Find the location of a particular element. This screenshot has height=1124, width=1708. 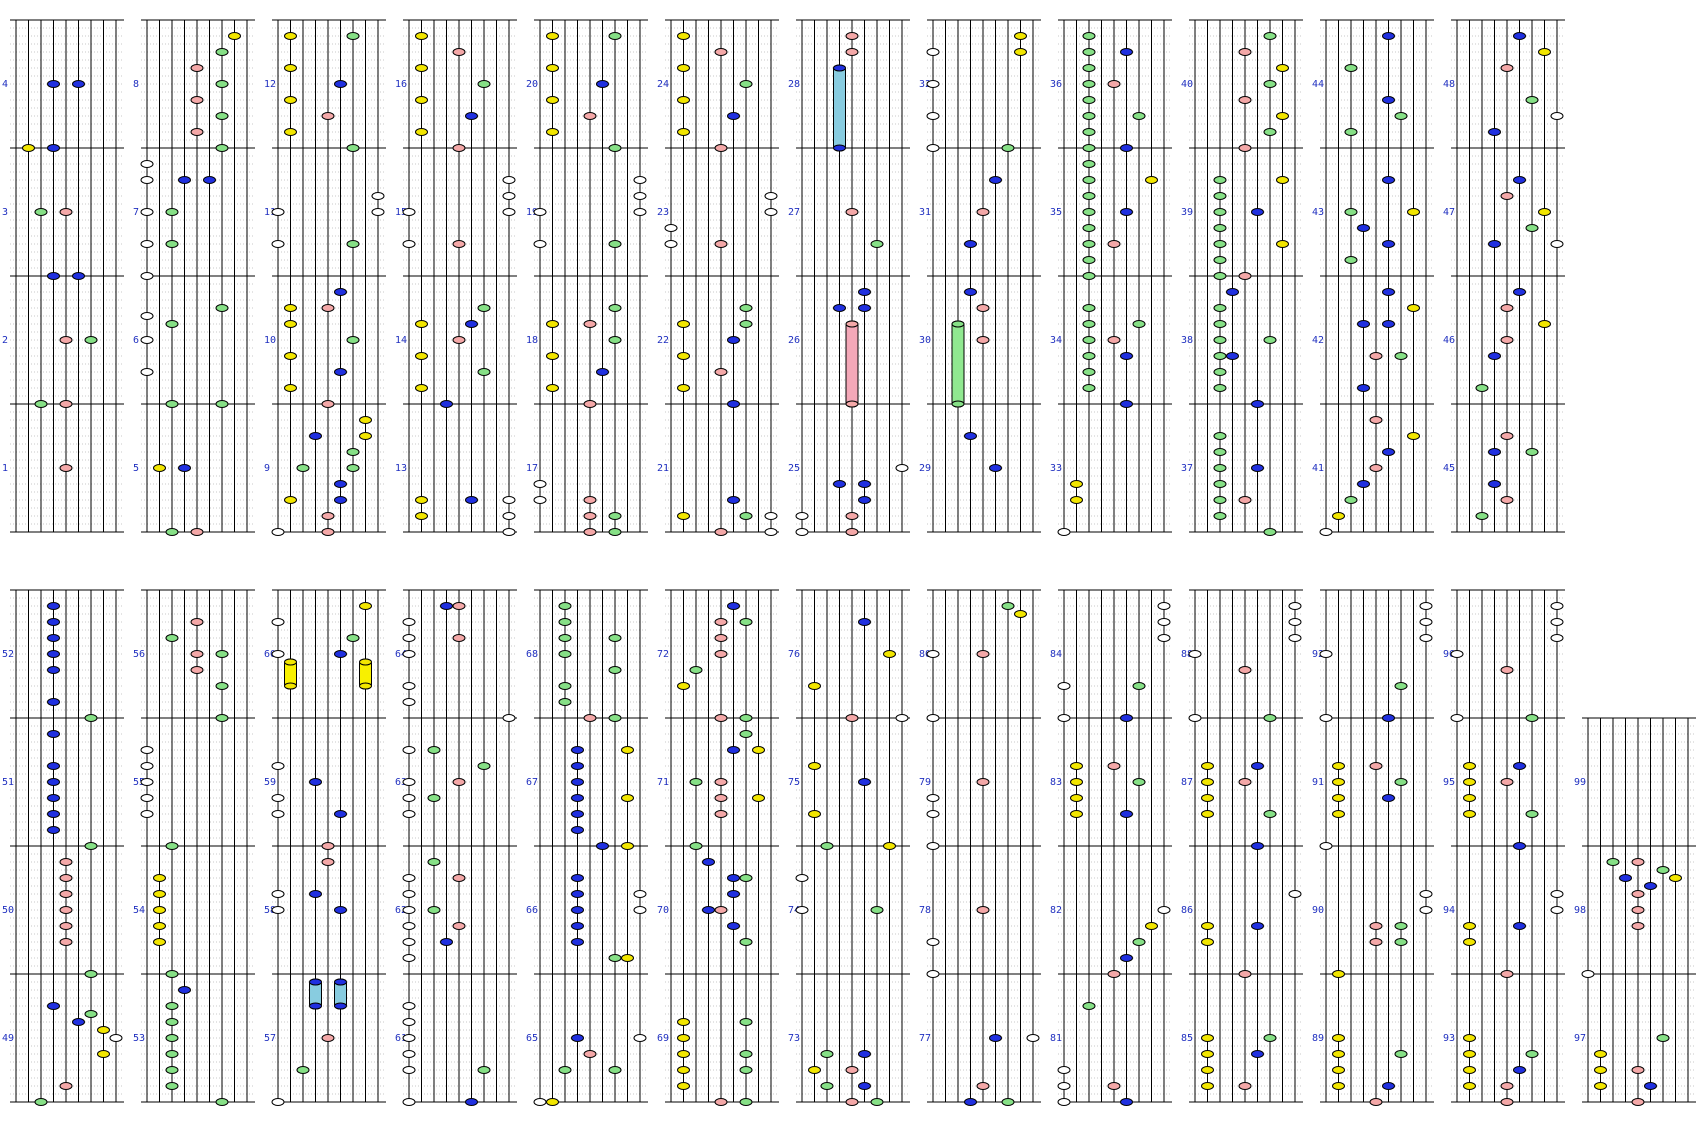

measure-number: 50 is located at coordinates (8, 910).